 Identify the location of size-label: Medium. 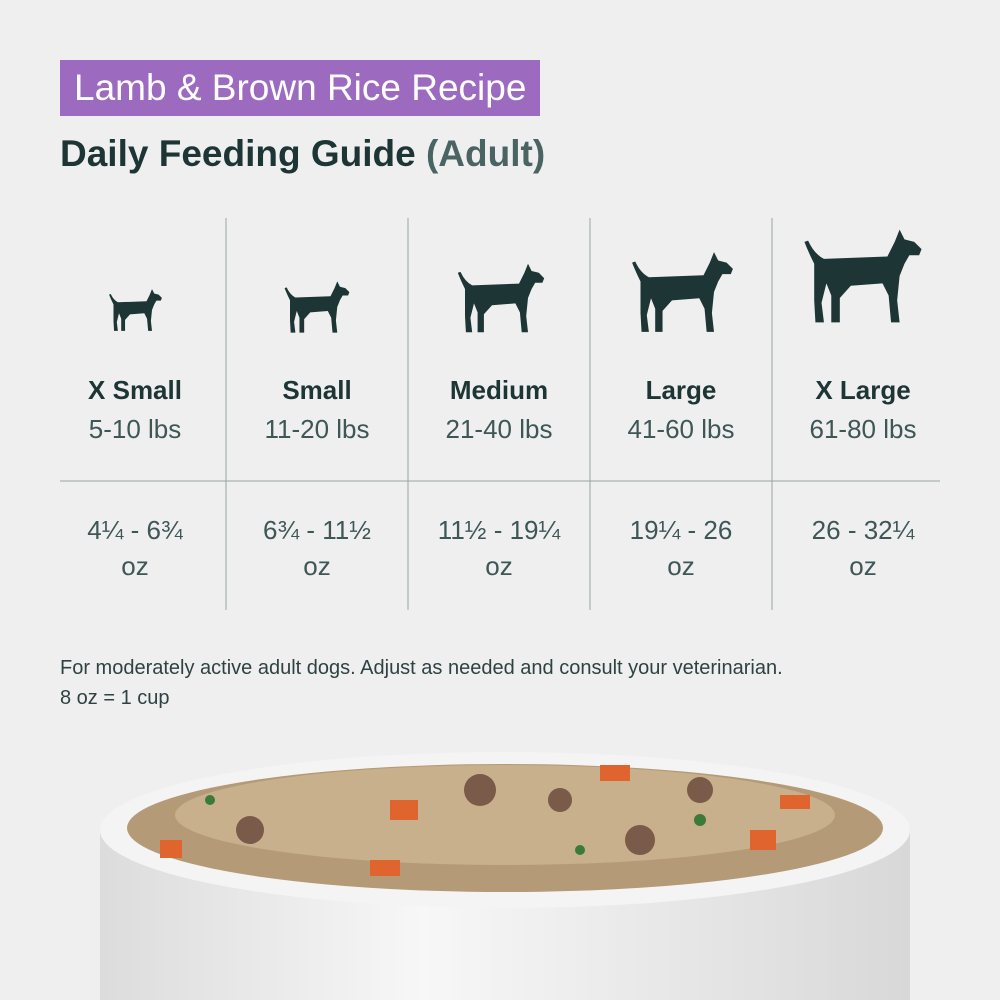
(499, 390).